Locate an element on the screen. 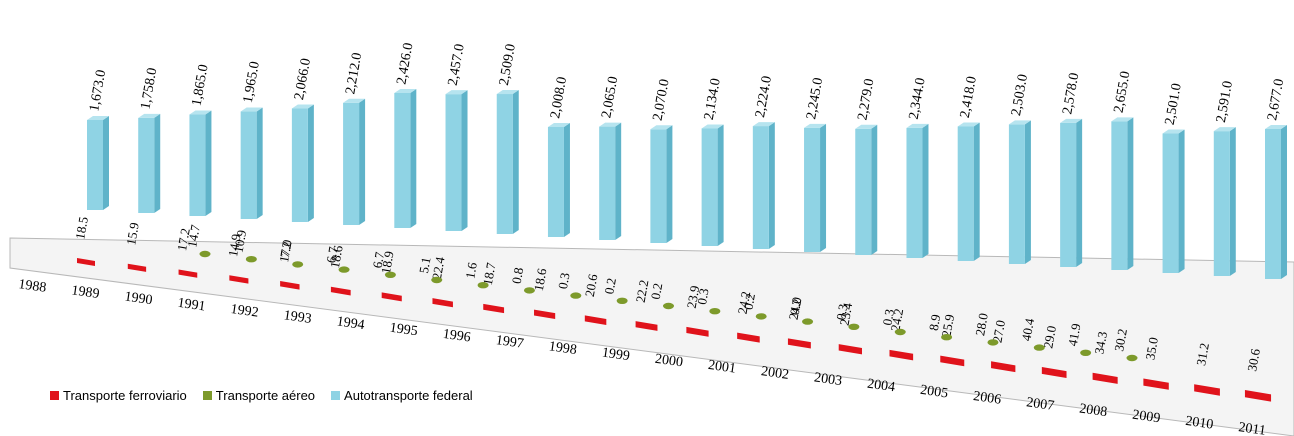 The height and width of the screenshot is (436, 1294). autotransporte-federal-bar-1996 is located at coordinates (504, 164).